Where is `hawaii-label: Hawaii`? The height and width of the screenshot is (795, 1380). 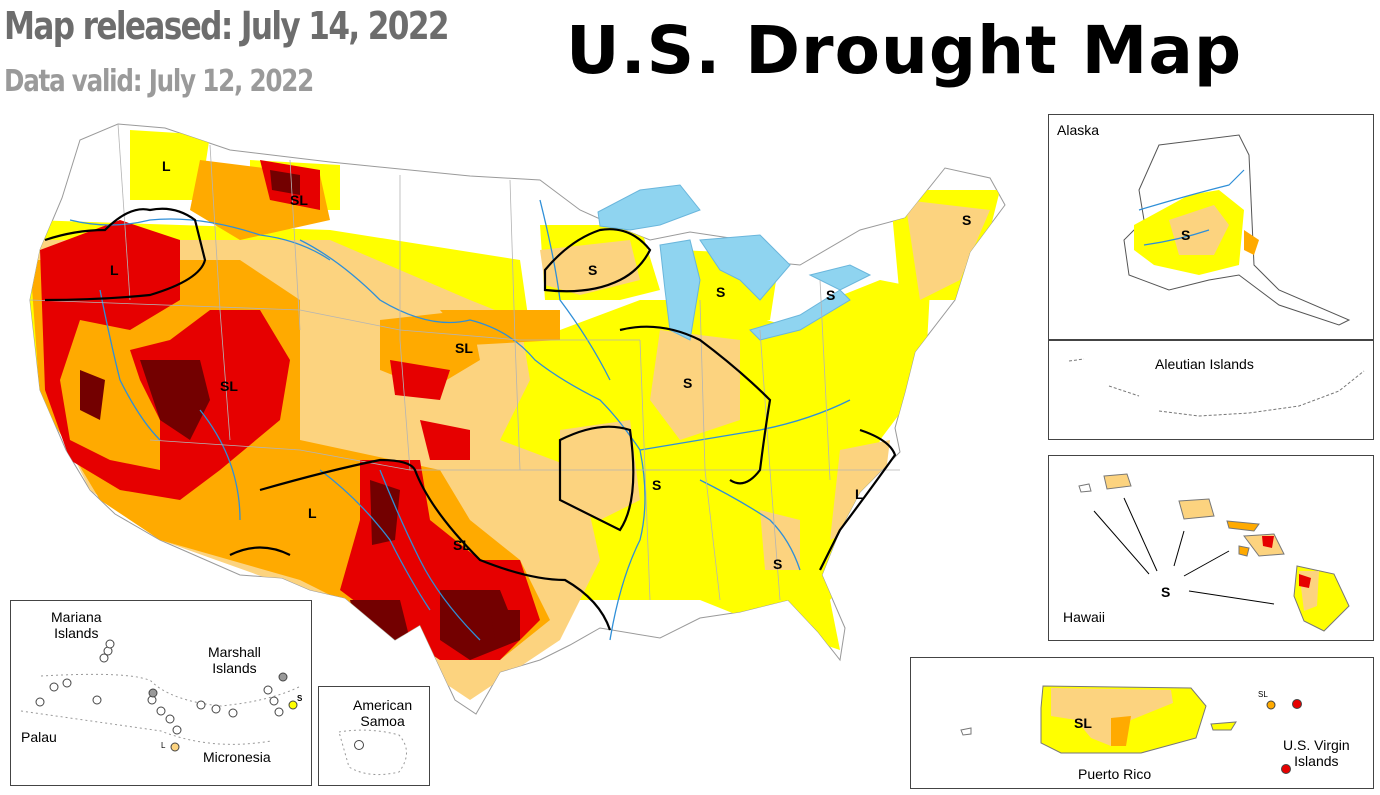
hawaii-label: Hawaii is located at coordinates (1084, 617).